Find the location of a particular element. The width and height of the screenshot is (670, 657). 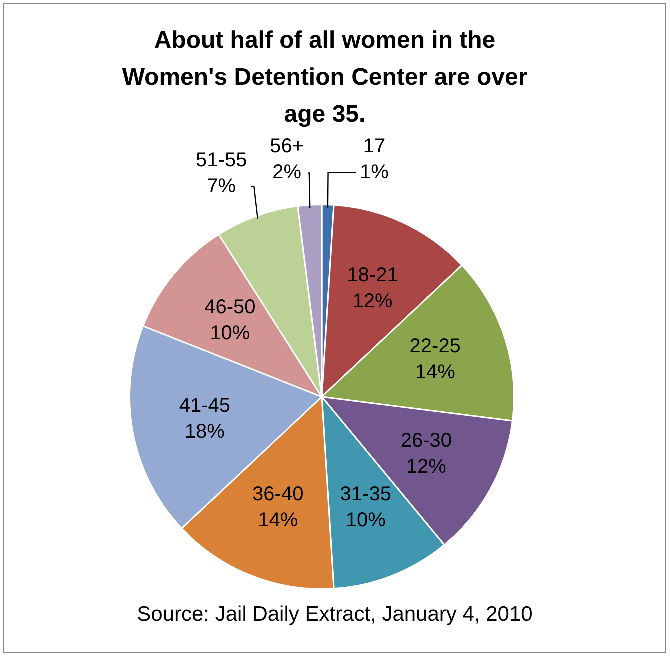

slice-label: 56+ is located at coordinates (287, 147).